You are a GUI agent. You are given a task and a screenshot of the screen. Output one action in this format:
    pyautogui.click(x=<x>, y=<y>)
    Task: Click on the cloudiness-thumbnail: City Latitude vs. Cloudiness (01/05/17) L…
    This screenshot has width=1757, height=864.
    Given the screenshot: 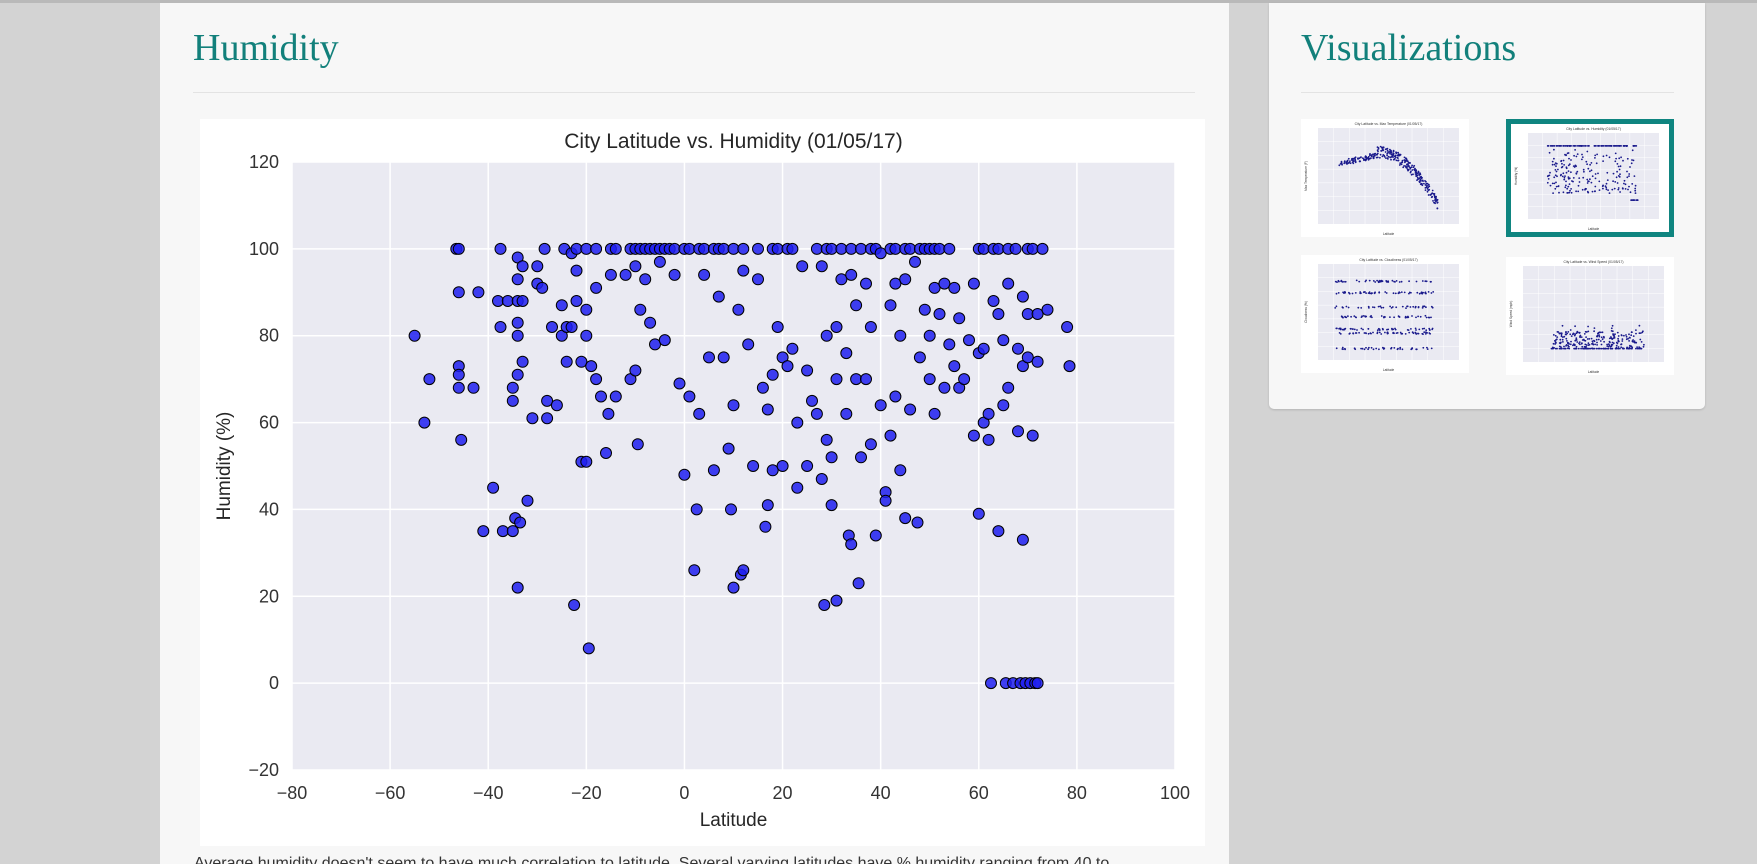 What is the action you would take?
    pyautogui.click(x=1385, y=314)
    